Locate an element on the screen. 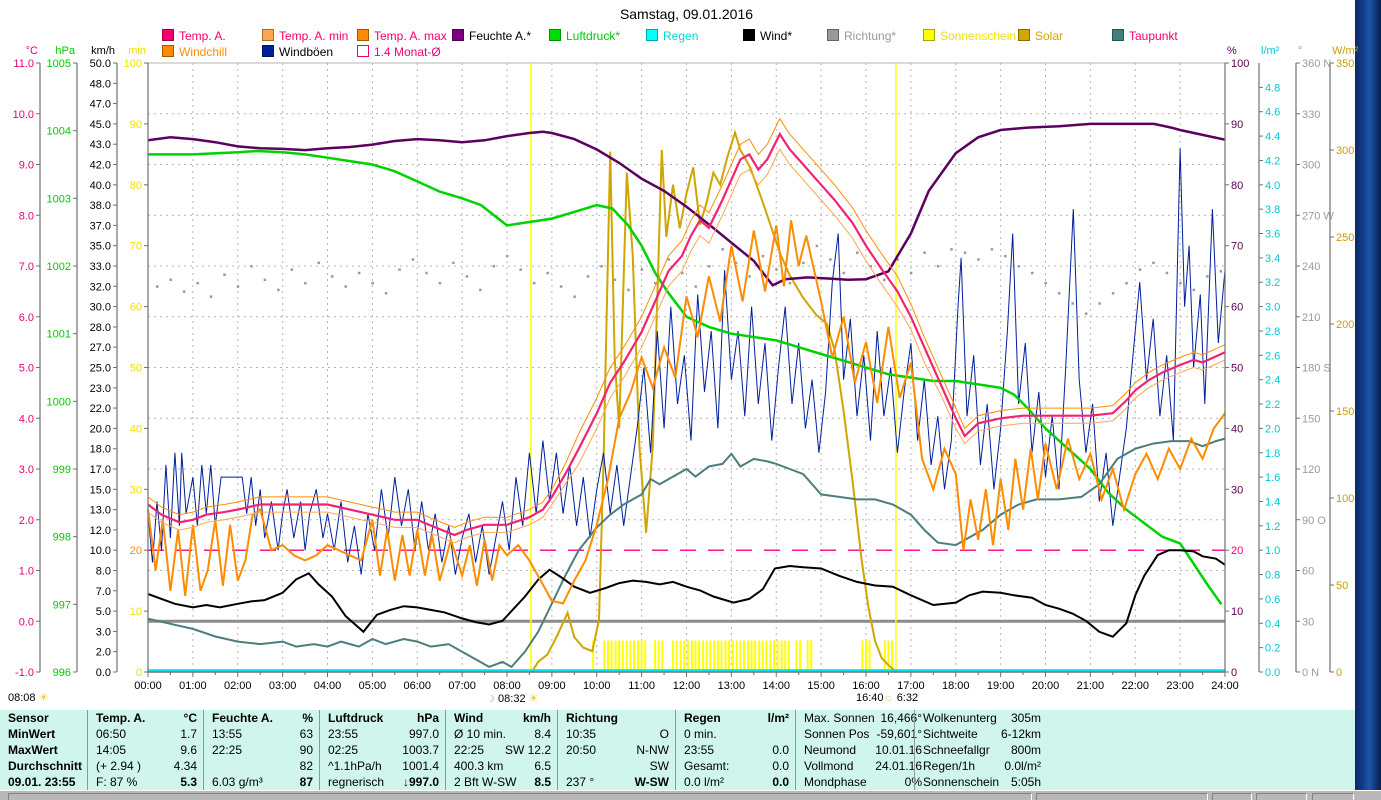 The width and height of the screenshot is (1381, 800). table-row: Gesamt: 0.0 is located at coordinates (735, 766).